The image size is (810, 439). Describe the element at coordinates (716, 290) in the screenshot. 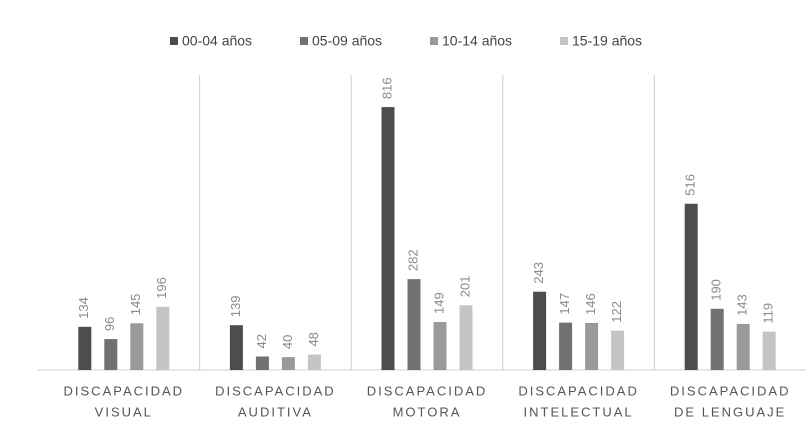

I see `value-label: 190` at that location.